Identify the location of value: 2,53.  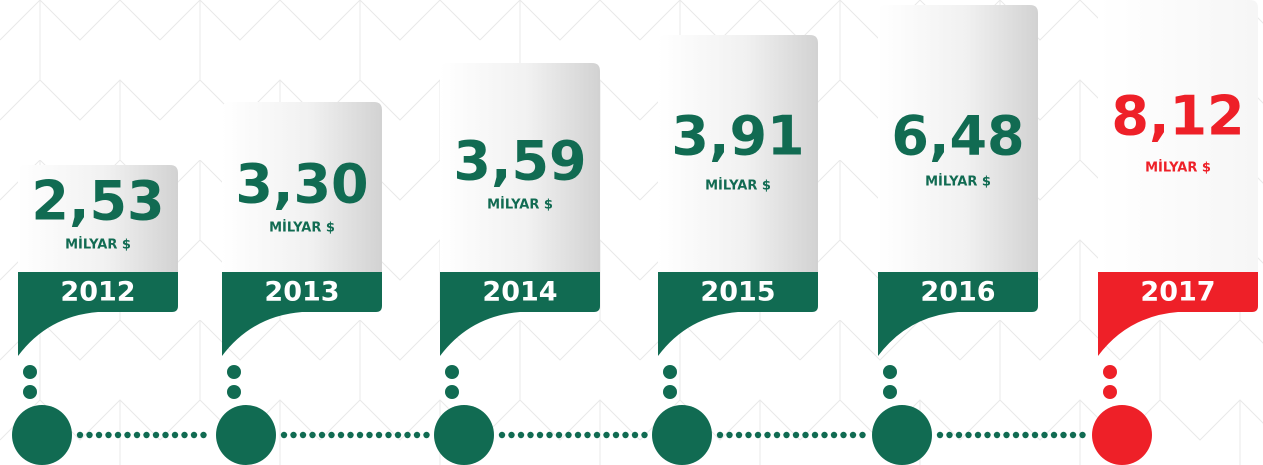
(97, 201).